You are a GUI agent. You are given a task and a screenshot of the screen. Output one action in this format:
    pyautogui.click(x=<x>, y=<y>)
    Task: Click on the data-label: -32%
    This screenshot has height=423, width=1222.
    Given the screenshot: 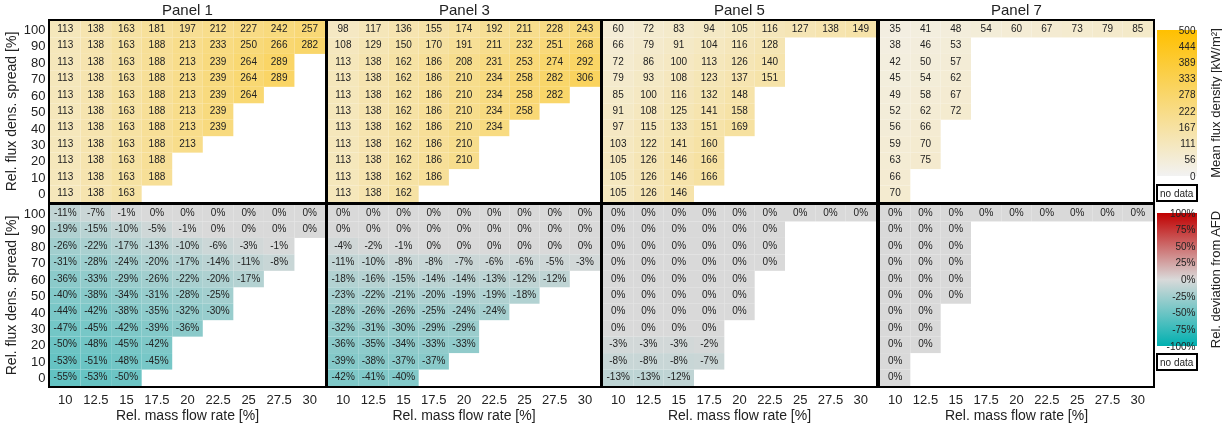 What is the action you would take?
    pyautogui.click(x=343, y=327)
    